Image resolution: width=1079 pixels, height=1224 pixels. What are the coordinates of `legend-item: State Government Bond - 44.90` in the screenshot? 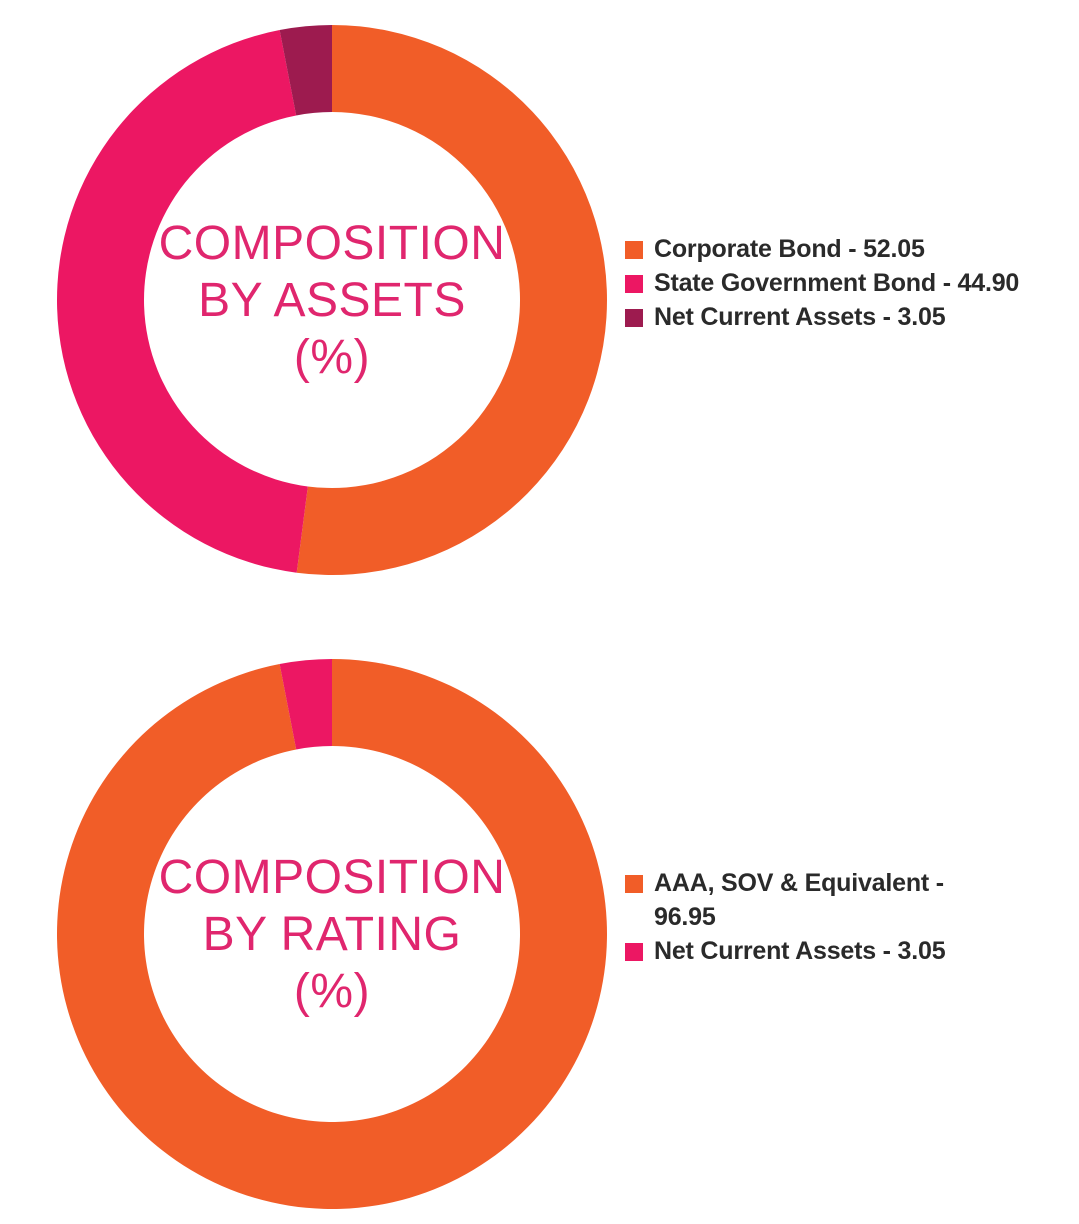 It's located at (844, 283).